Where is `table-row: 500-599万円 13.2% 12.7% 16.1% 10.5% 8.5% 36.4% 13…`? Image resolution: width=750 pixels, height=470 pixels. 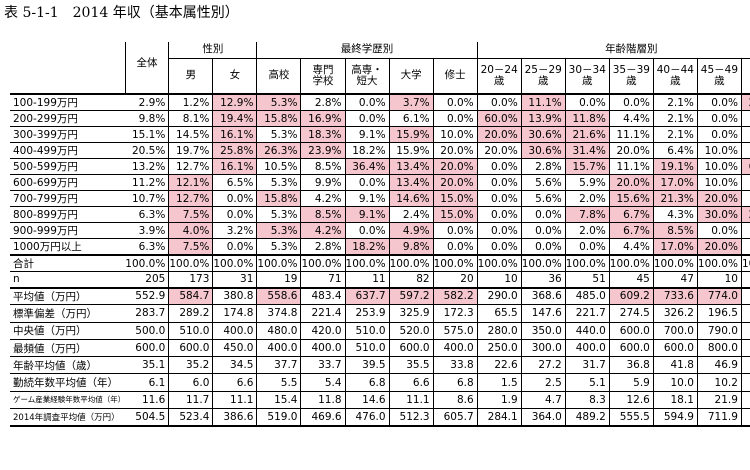
table-row: 500-599万円 13.2% 12.7% 16.1% 10.5% 8.5% 36.4% 13… is located at coordinates (380, 166).